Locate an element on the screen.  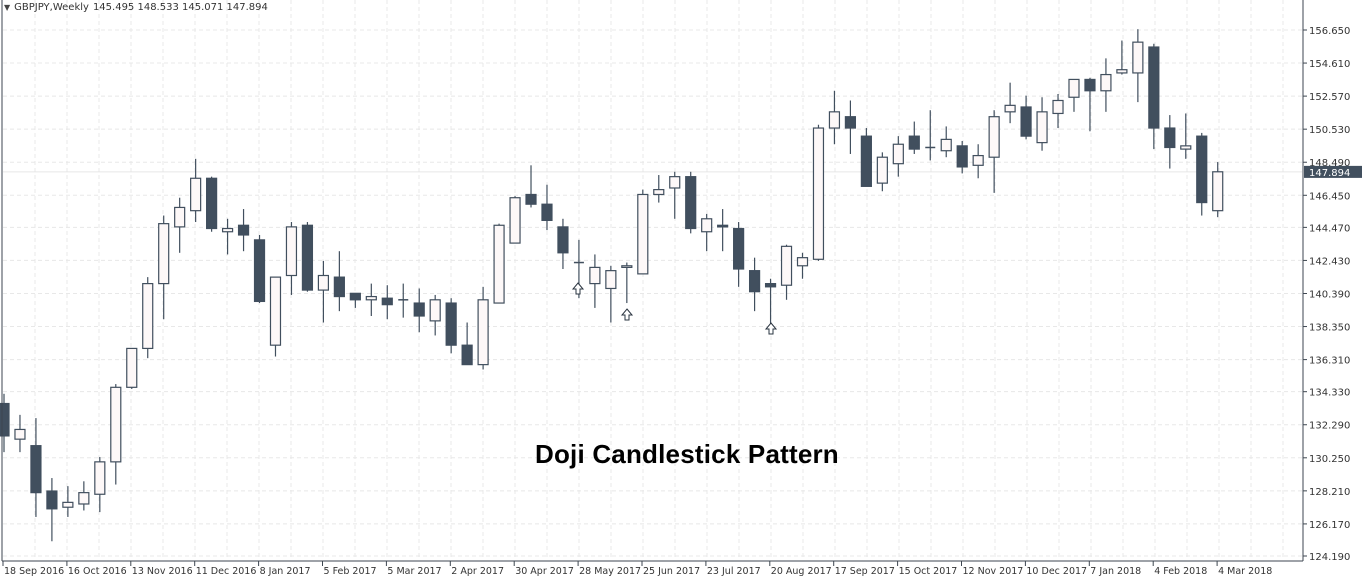
date-tick-label: 4 Mar 2018 is located at coordinates (1245, 571).